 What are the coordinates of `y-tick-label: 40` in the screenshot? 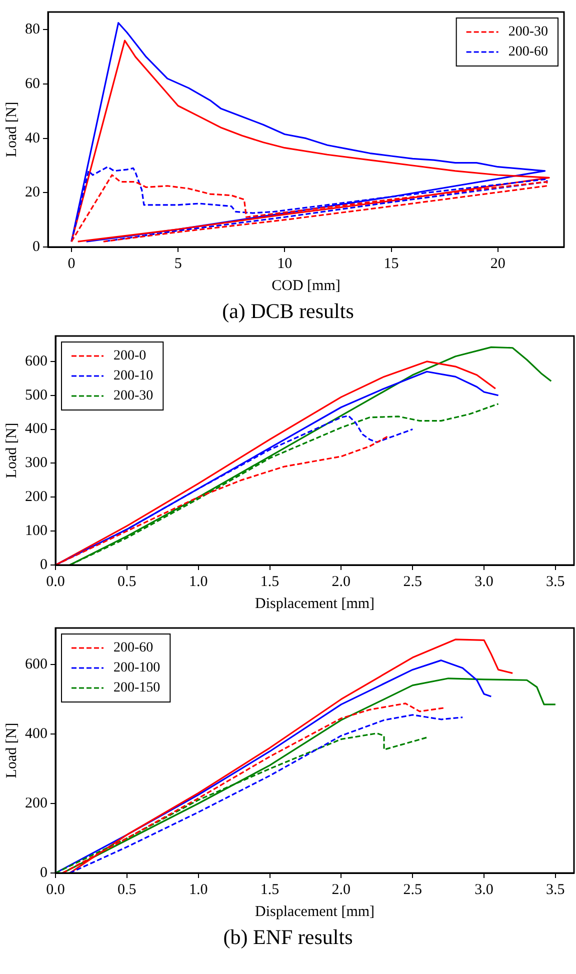 It's located at (32, 138).